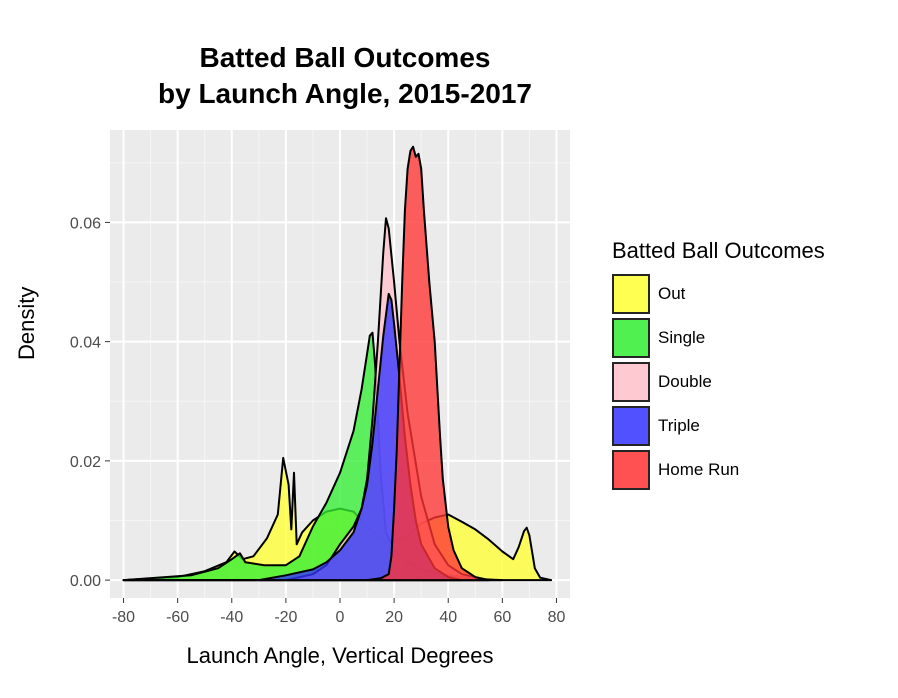 Image resolution: width=898 pixels, height=698 pixels. Describe the element at coordinates (85, 343) in the screenshot. I see `y-tick-label: 0.04` at that location.